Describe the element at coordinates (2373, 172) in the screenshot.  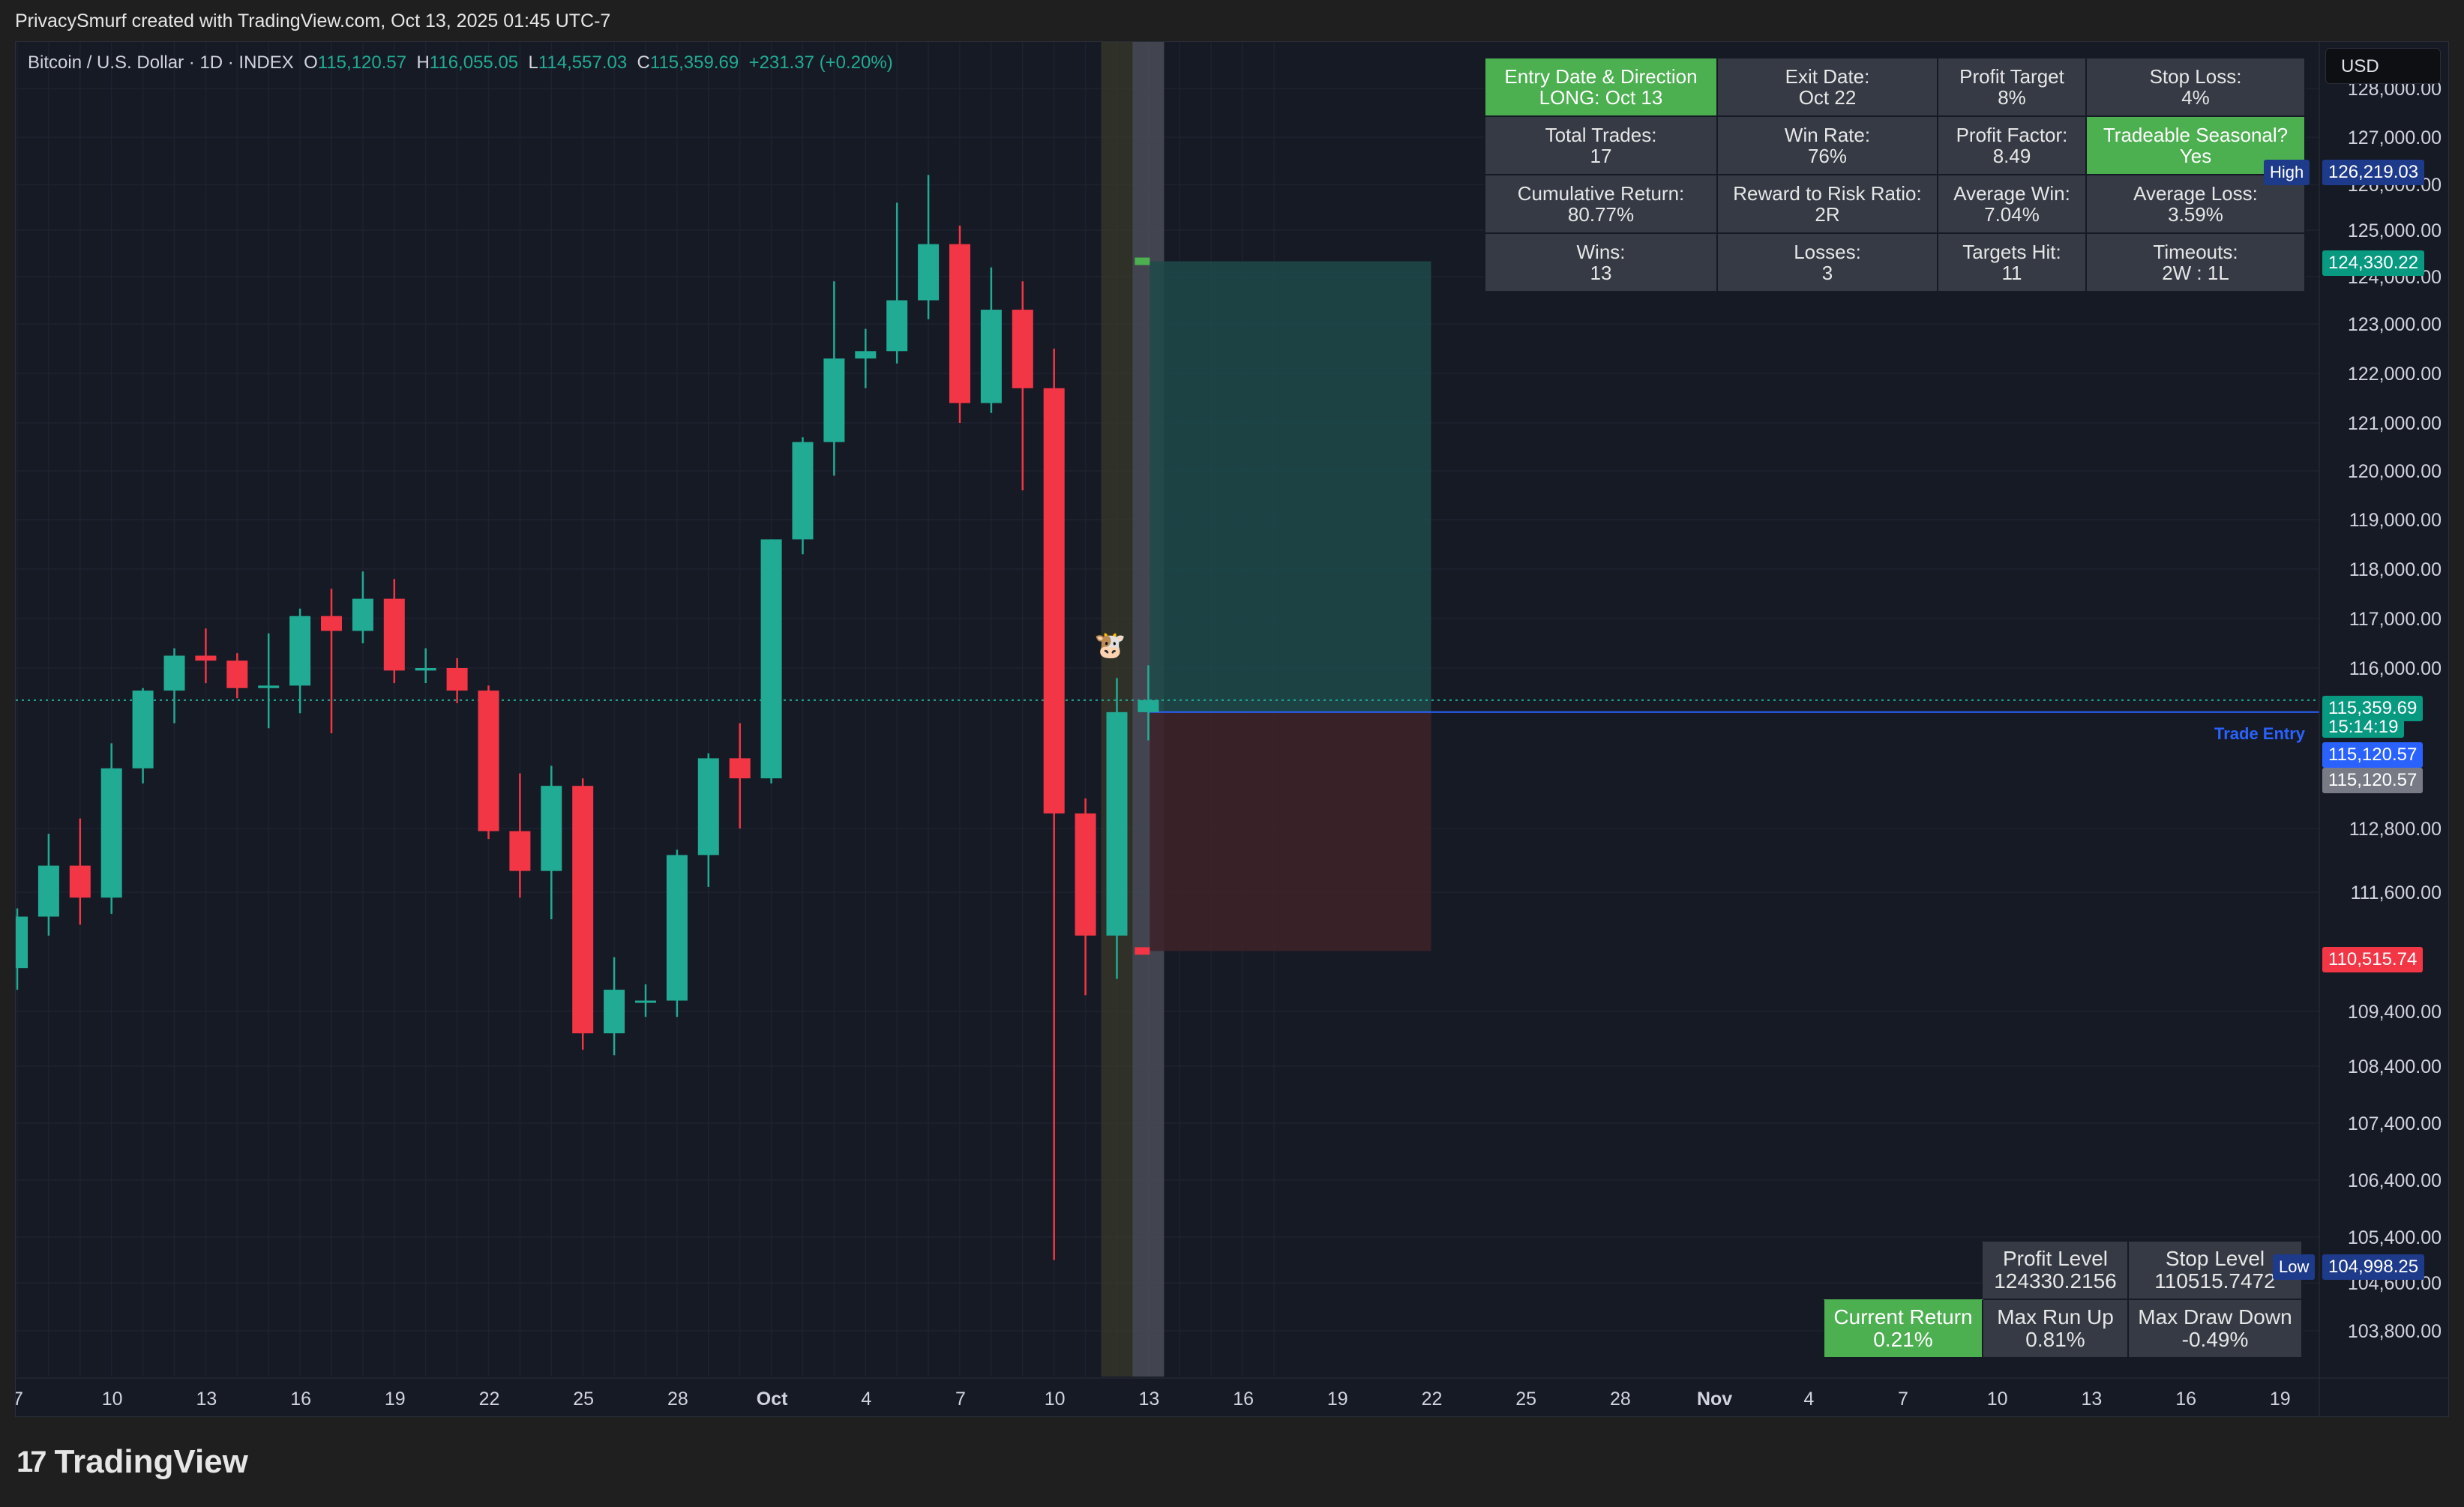
I see `high-price-label: 126,219.03` at that location.